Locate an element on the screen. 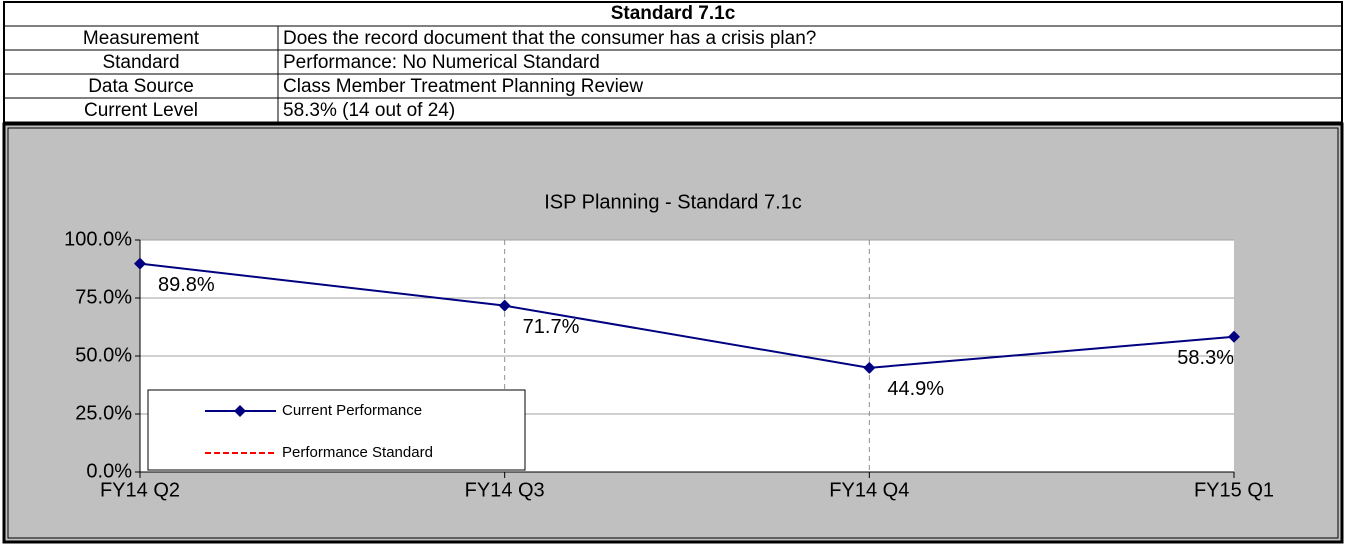 The height and width of the screenshot is (544, 1346). y-tick-label: 75.0% is located at coordinates (103, 297).